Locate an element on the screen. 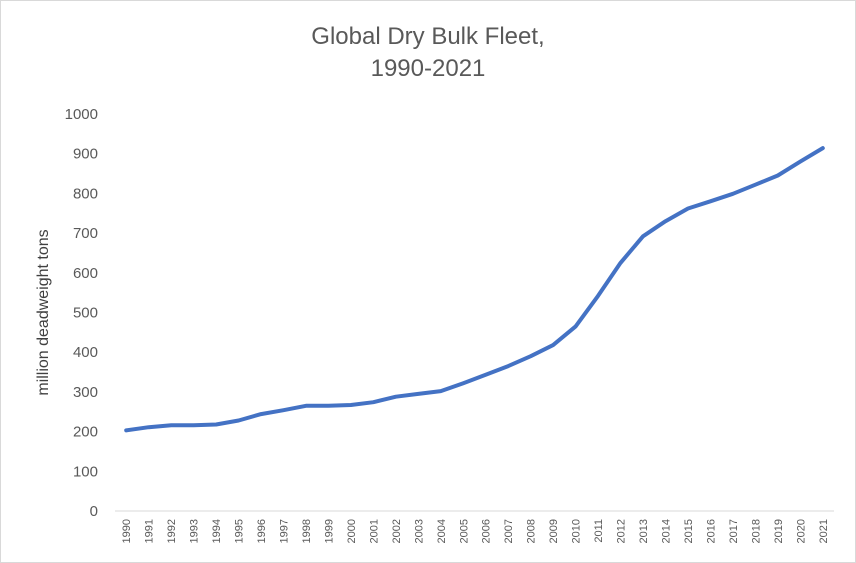  x-tick-label: 1998 is located at coordinates (307, 531).